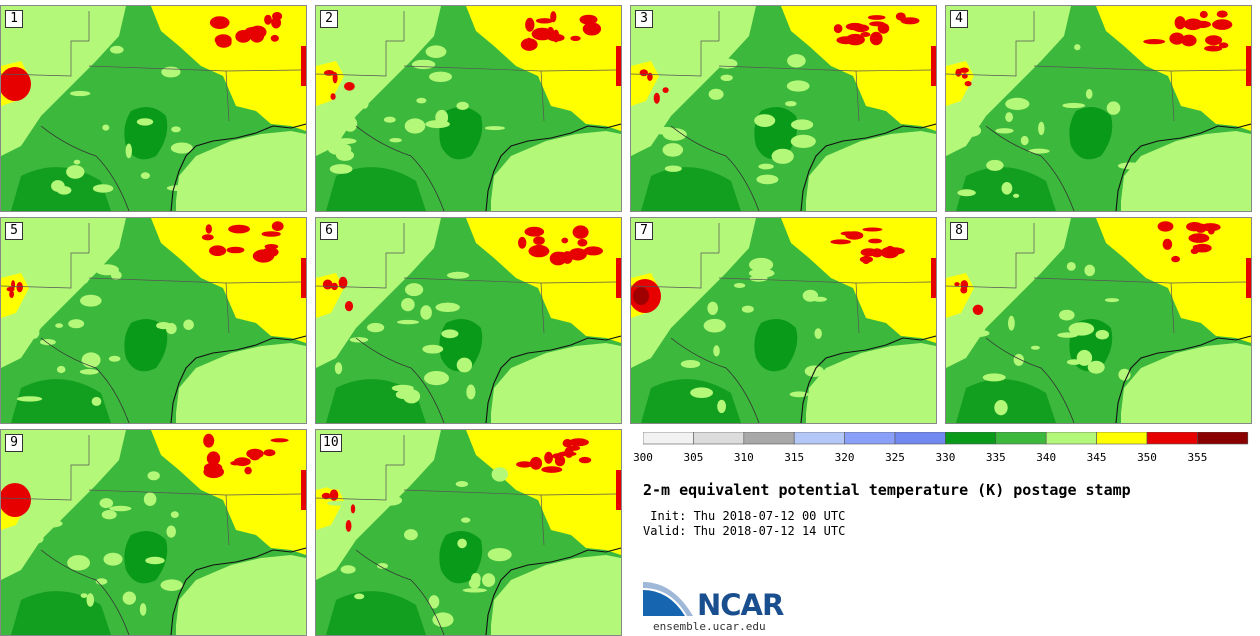 The height and width of the screenshot is (636, 1260). I want to click on stamp-panel-7: 7, so click(783, 320).